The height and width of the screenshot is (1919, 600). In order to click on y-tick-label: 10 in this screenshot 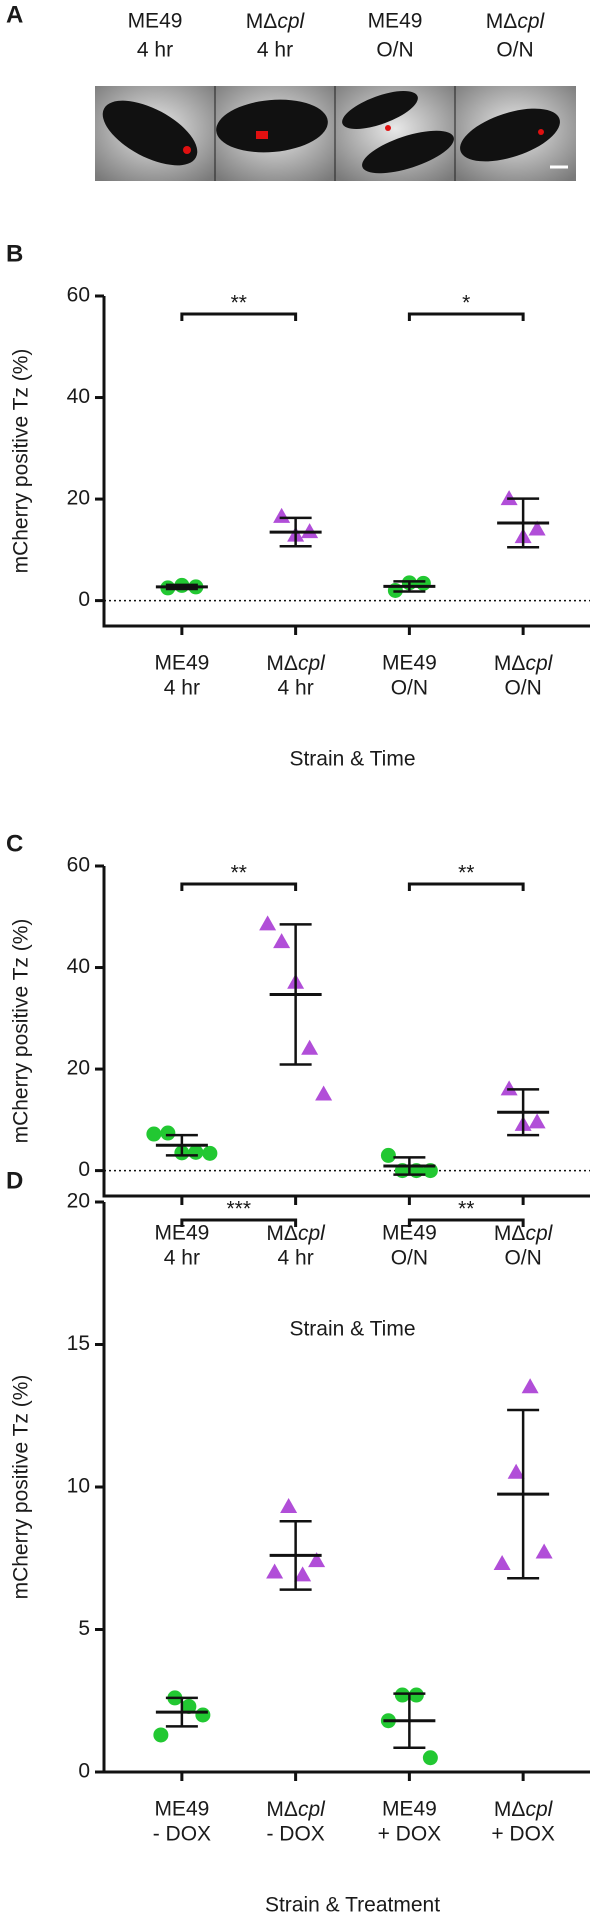, I will do `click(78, 1486)`.